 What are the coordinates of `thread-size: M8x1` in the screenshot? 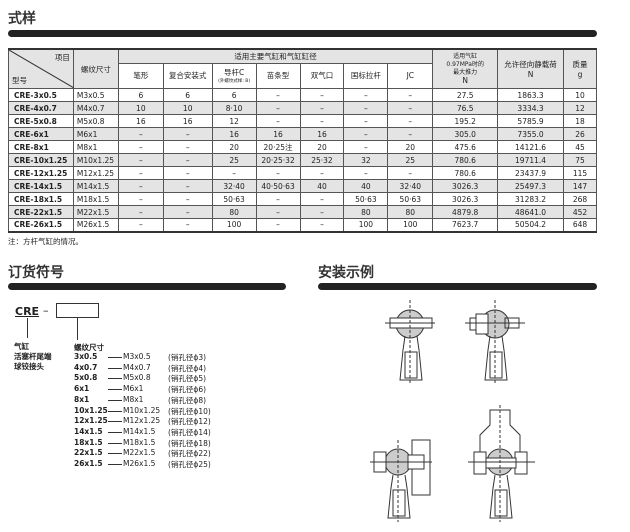 It's located at (133, 399).